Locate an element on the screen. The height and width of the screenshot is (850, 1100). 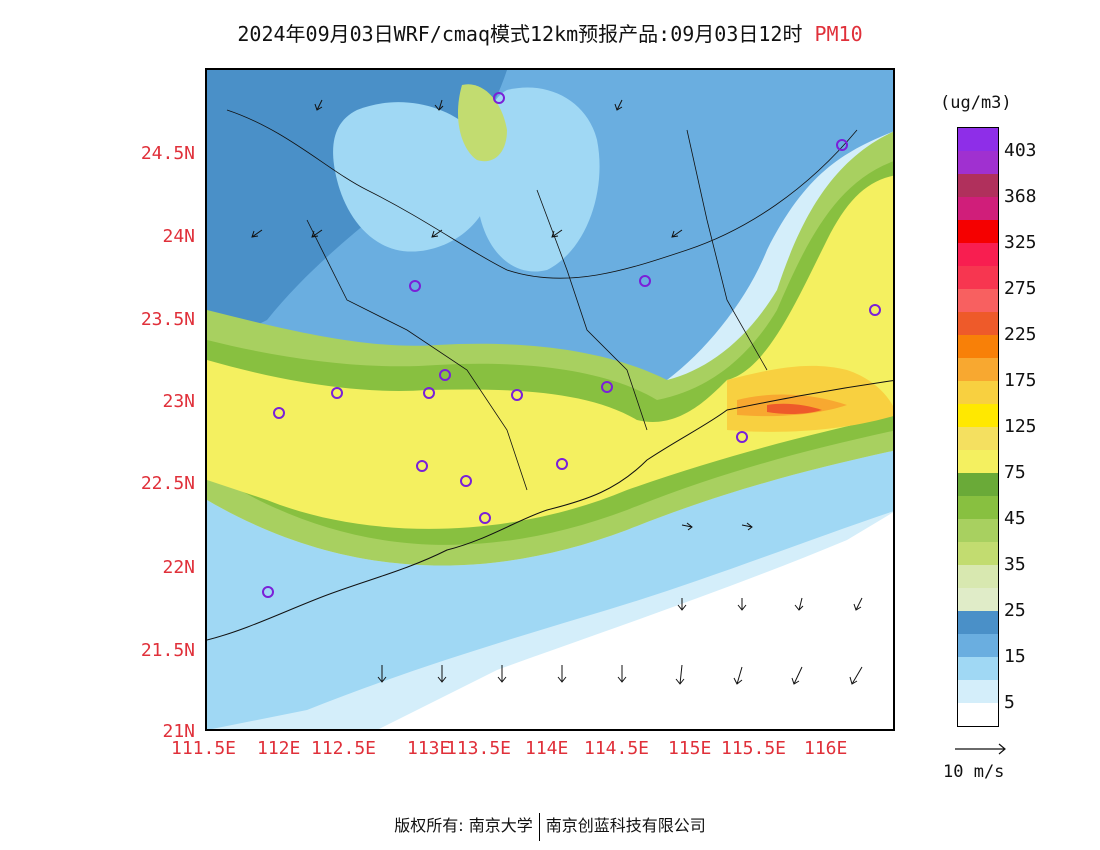
legend-label: 45 is located at coordinates (1015, 518).